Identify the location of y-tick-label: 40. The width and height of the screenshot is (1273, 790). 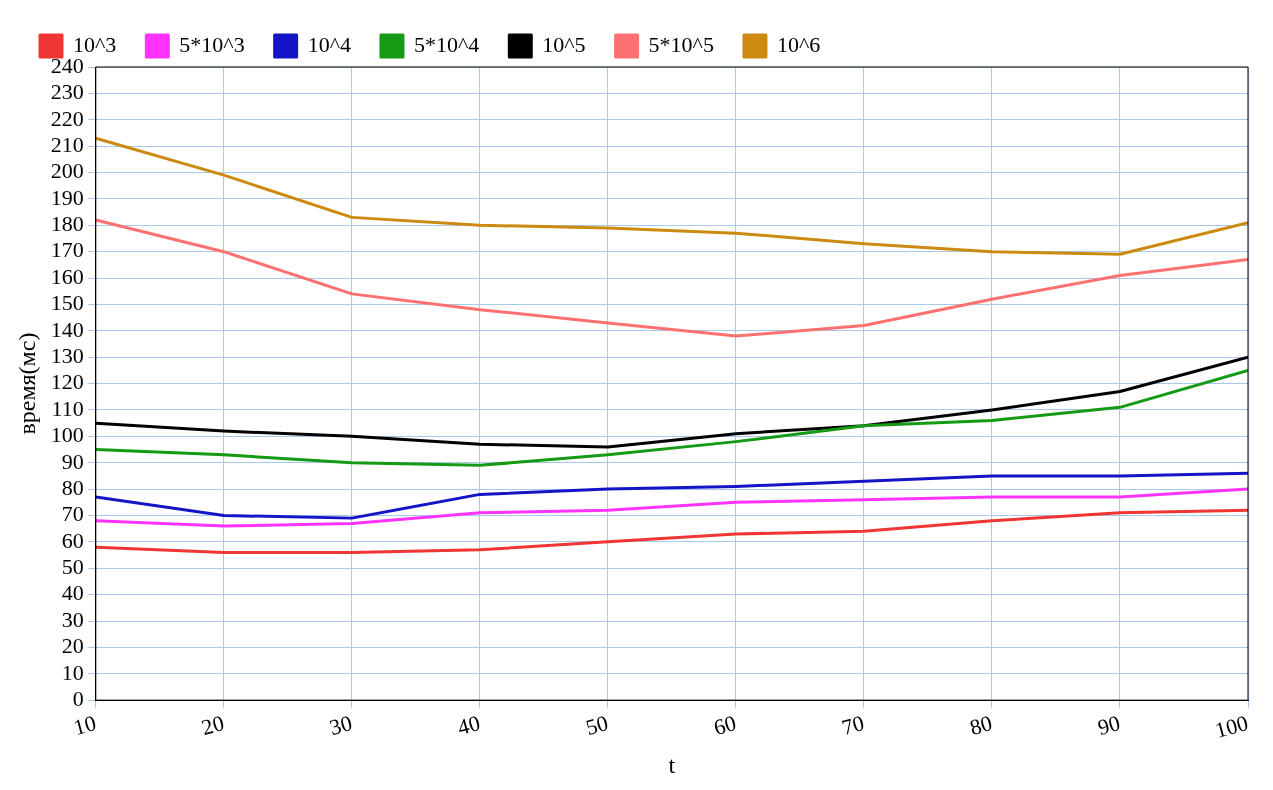
(72, 593).